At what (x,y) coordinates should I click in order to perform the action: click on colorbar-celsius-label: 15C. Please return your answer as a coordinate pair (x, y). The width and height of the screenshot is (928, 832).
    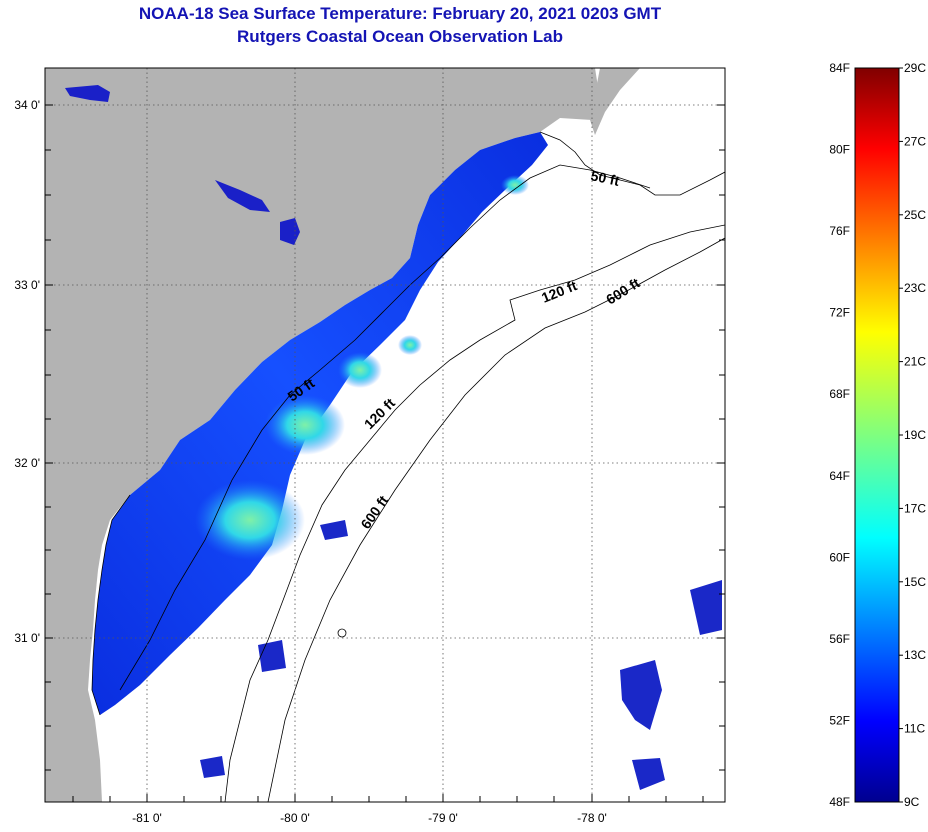
    Looking at the image, I should click on (915, 582).